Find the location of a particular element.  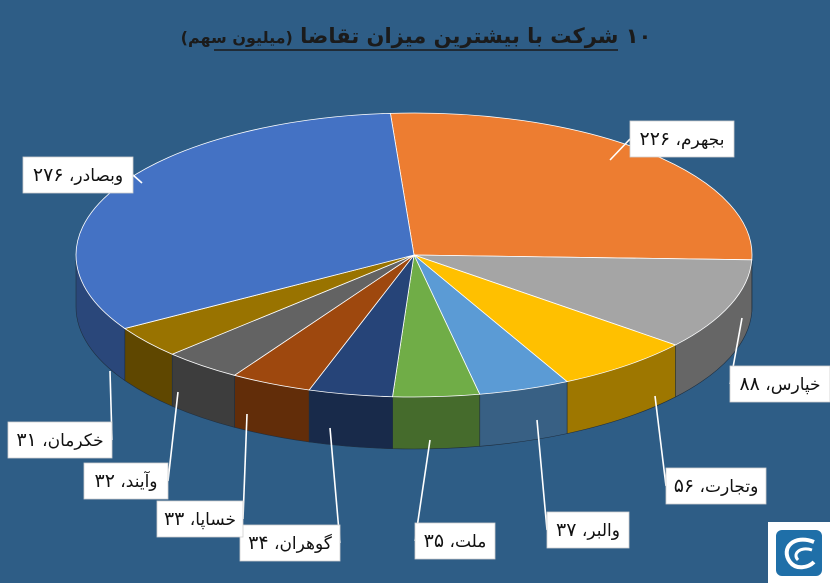

data-label-text: خساپا، ۳۳ is located at coordinates (200, 519).